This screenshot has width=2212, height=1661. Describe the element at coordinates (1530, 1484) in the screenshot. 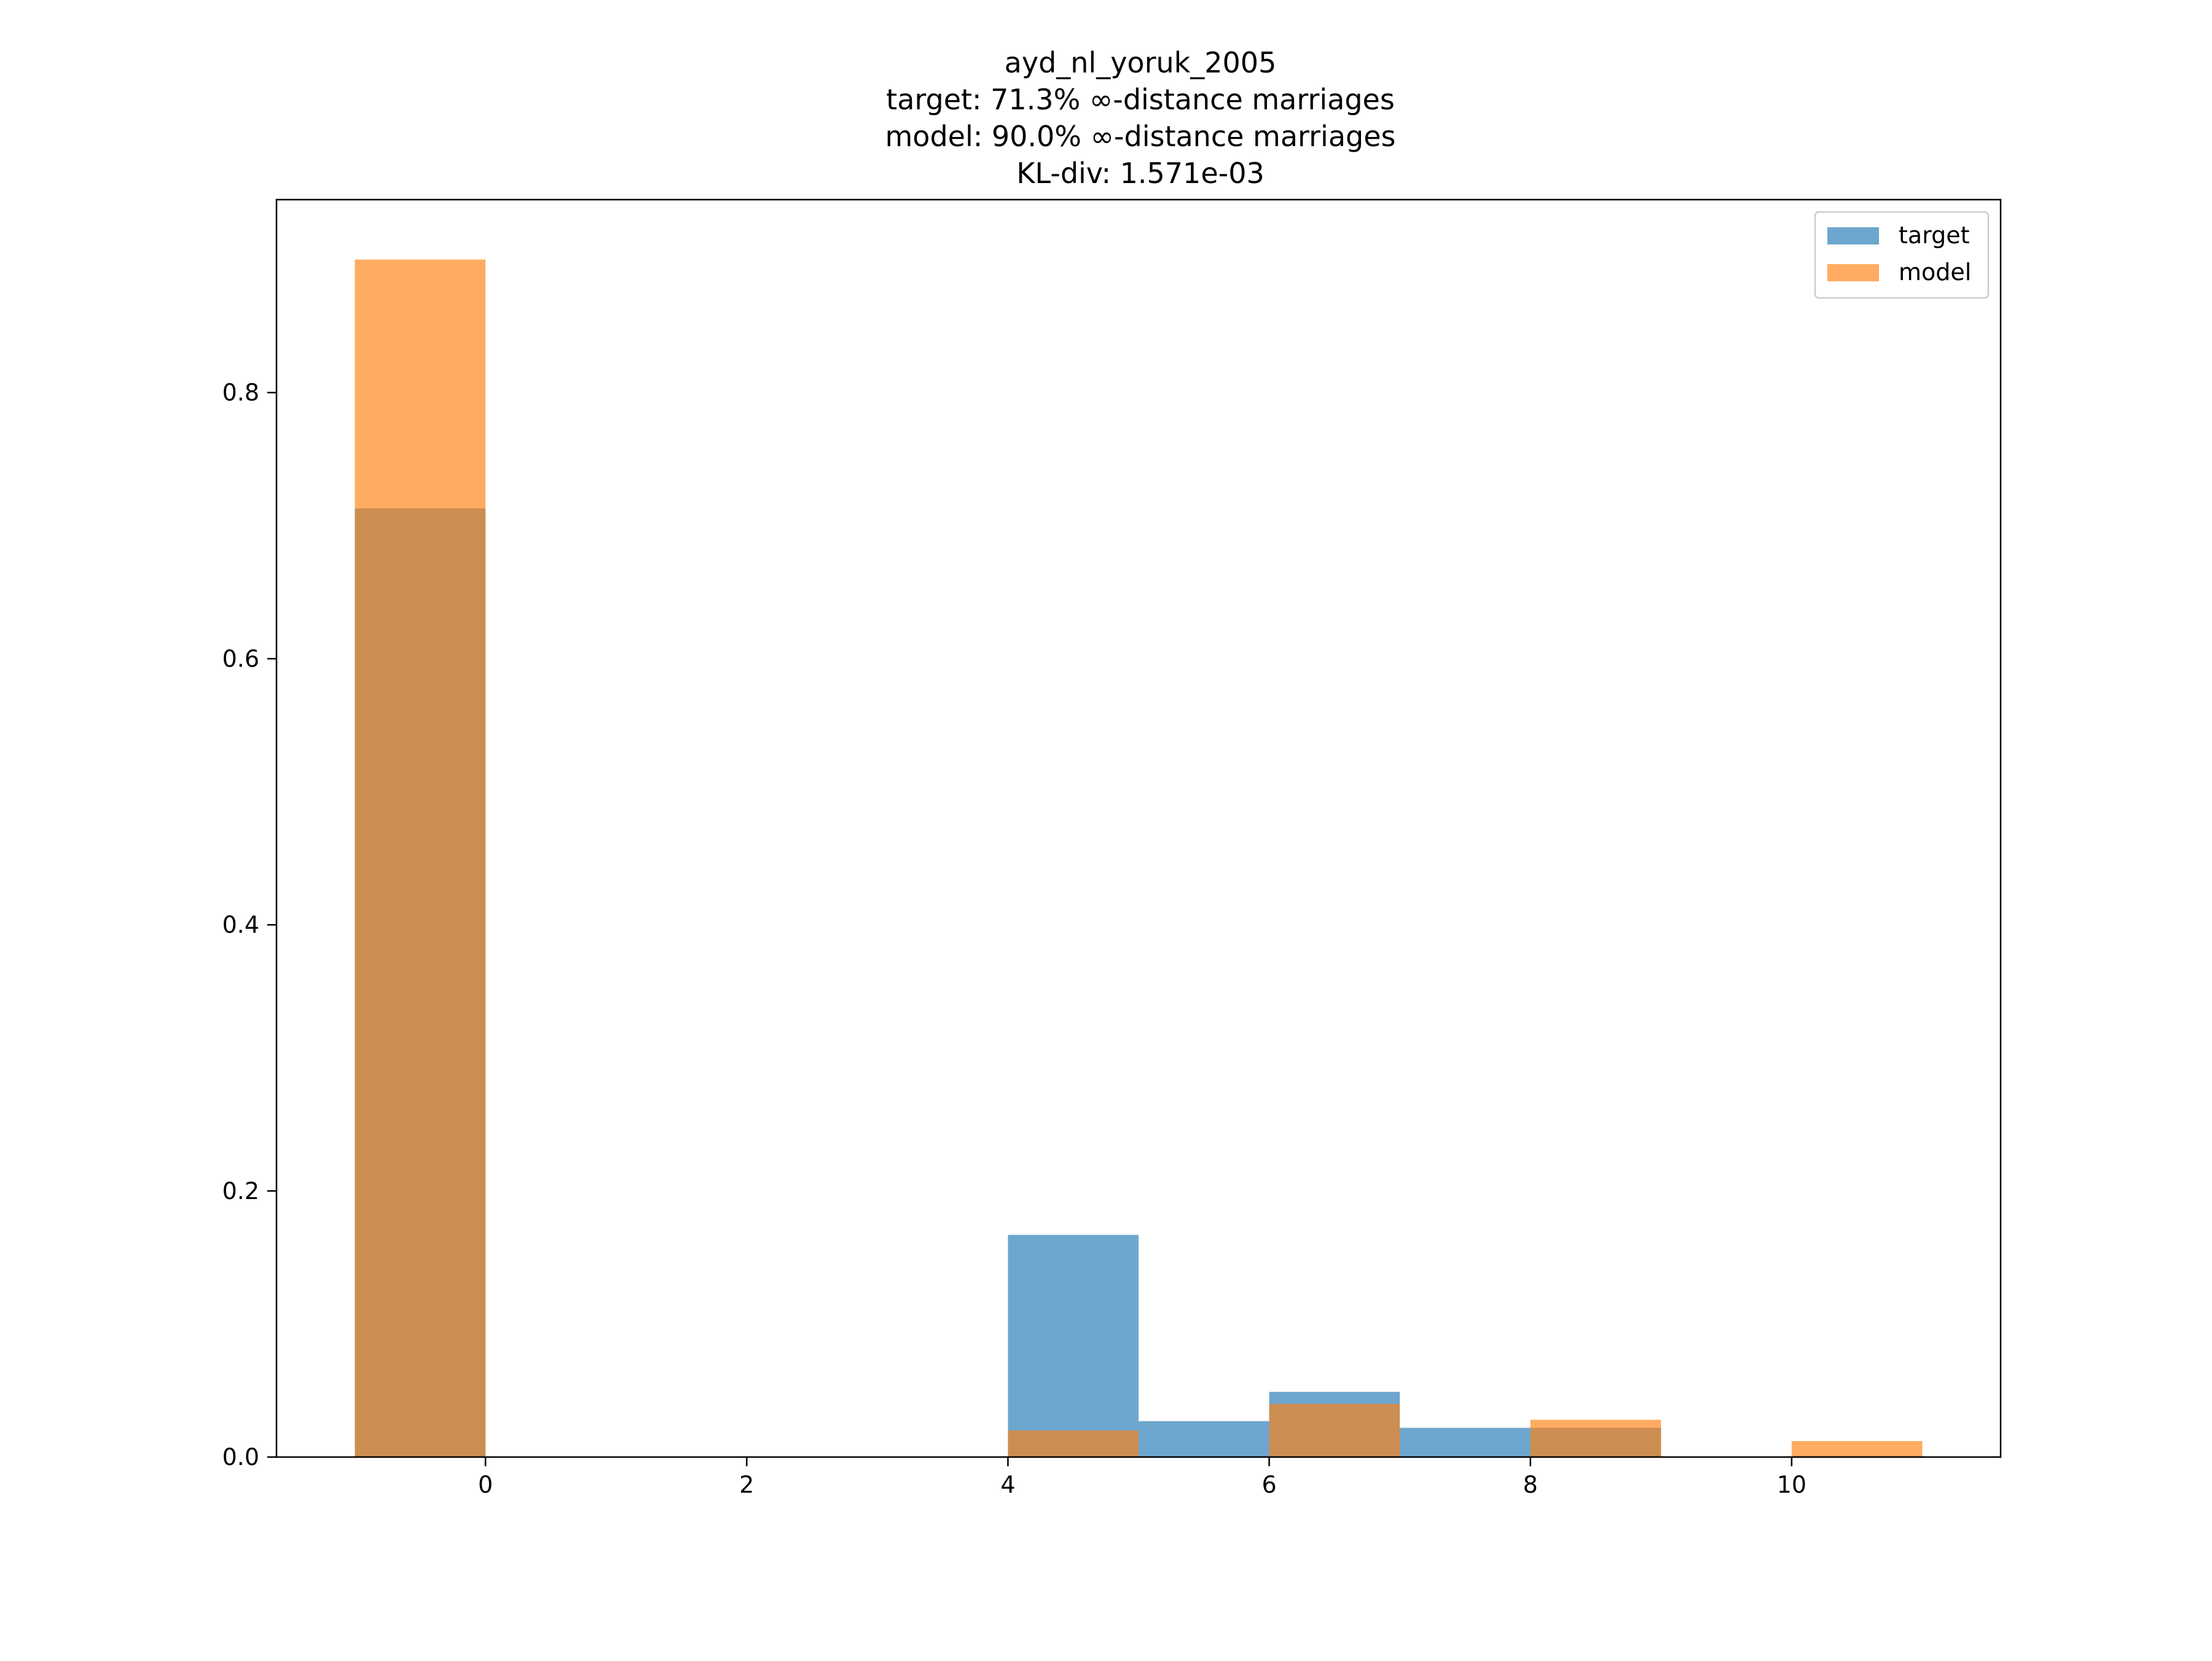

I see `x-tick-label-4: 8` at that location.